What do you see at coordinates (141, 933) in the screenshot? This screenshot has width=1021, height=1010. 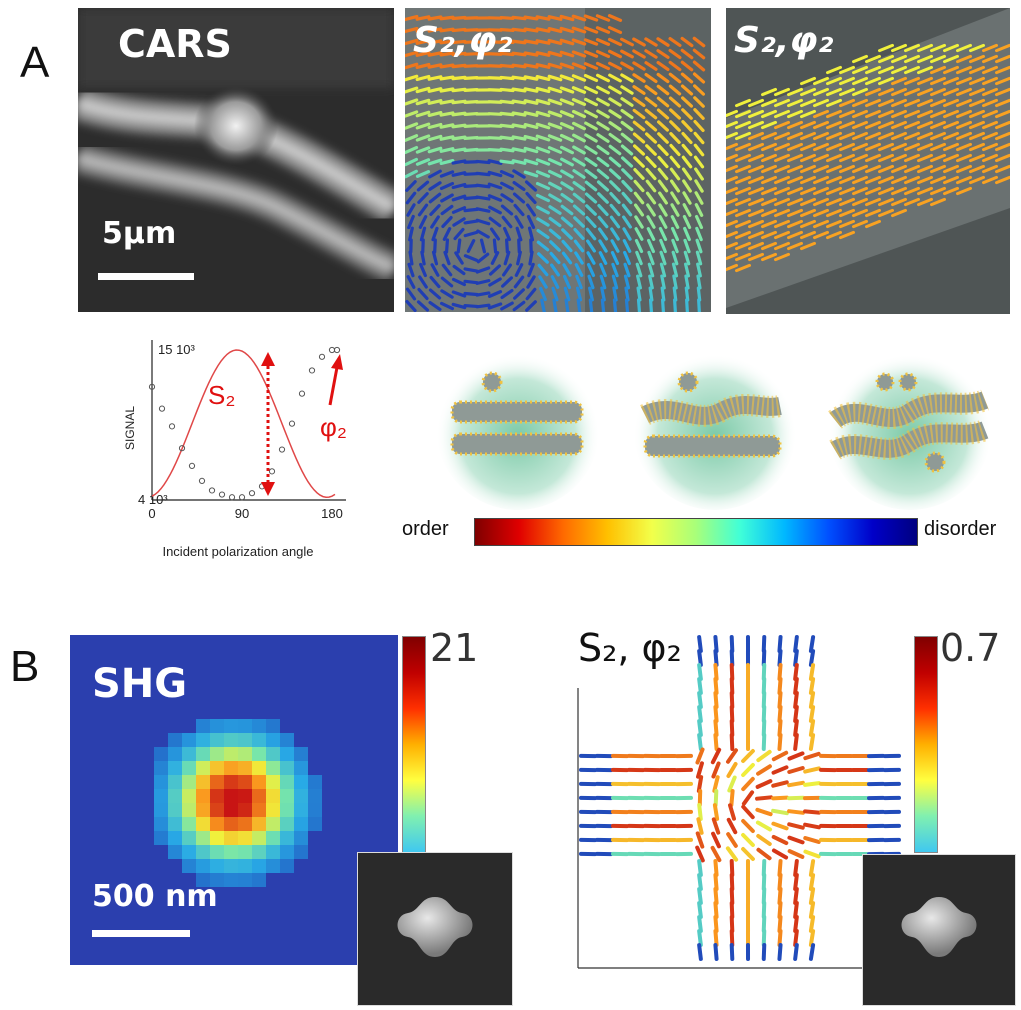 I see `shg-scale-bar` at bounding box center [141, 933].